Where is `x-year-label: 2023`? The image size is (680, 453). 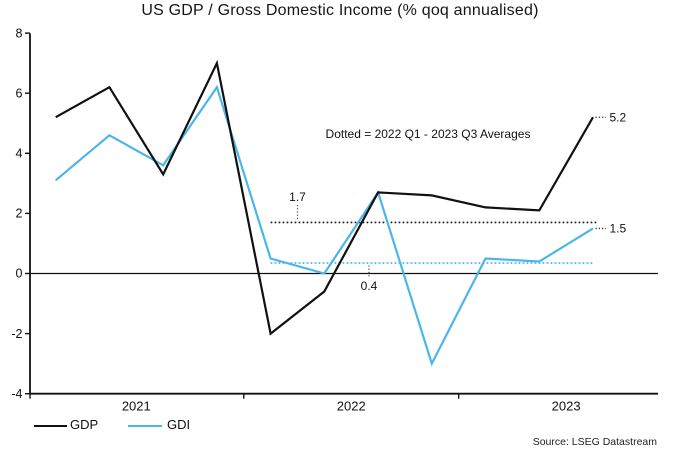
x-year-label: 2023 is located at coordinates (566, 406).